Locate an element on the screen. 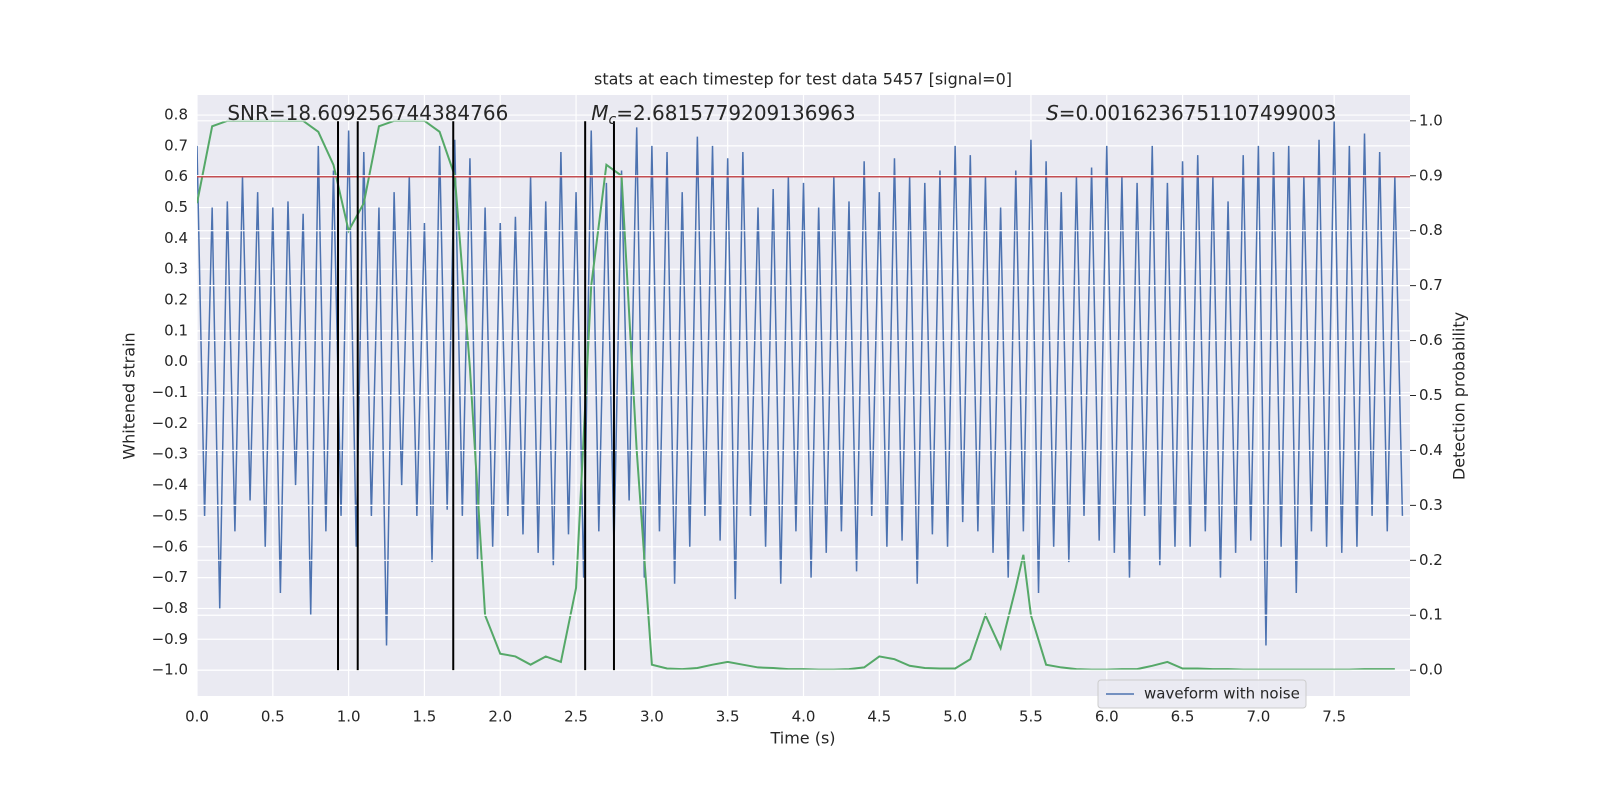 The width and height of the screenshot is (1600, 800). x-tick-label: 4.5 is located at coordinates (879, 717).